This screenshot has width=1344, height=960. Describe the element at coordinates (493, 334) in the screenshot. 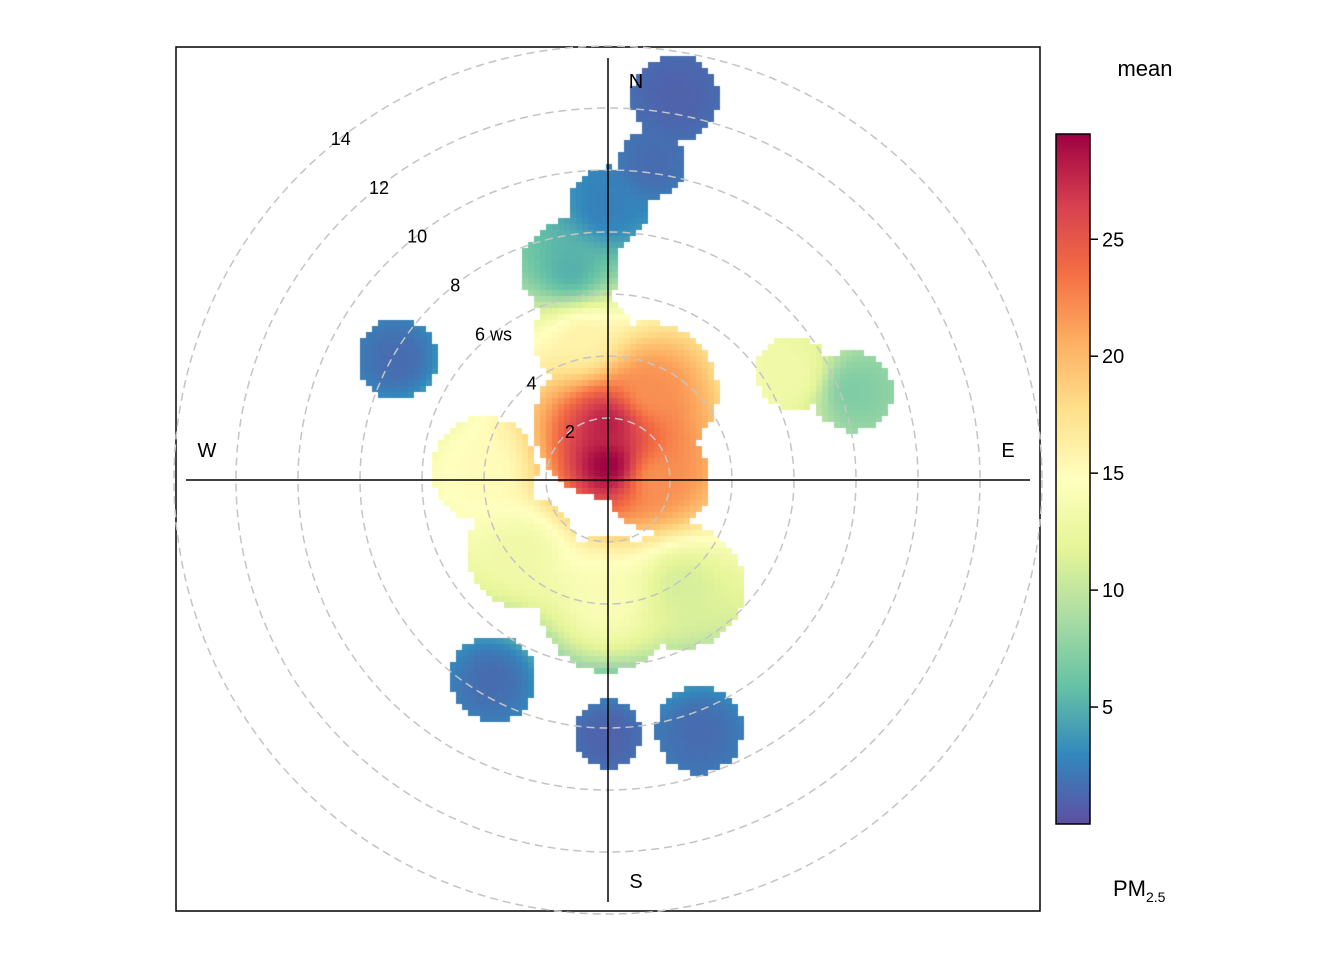

I see `ws-tick-label: 6 ws` at that location.